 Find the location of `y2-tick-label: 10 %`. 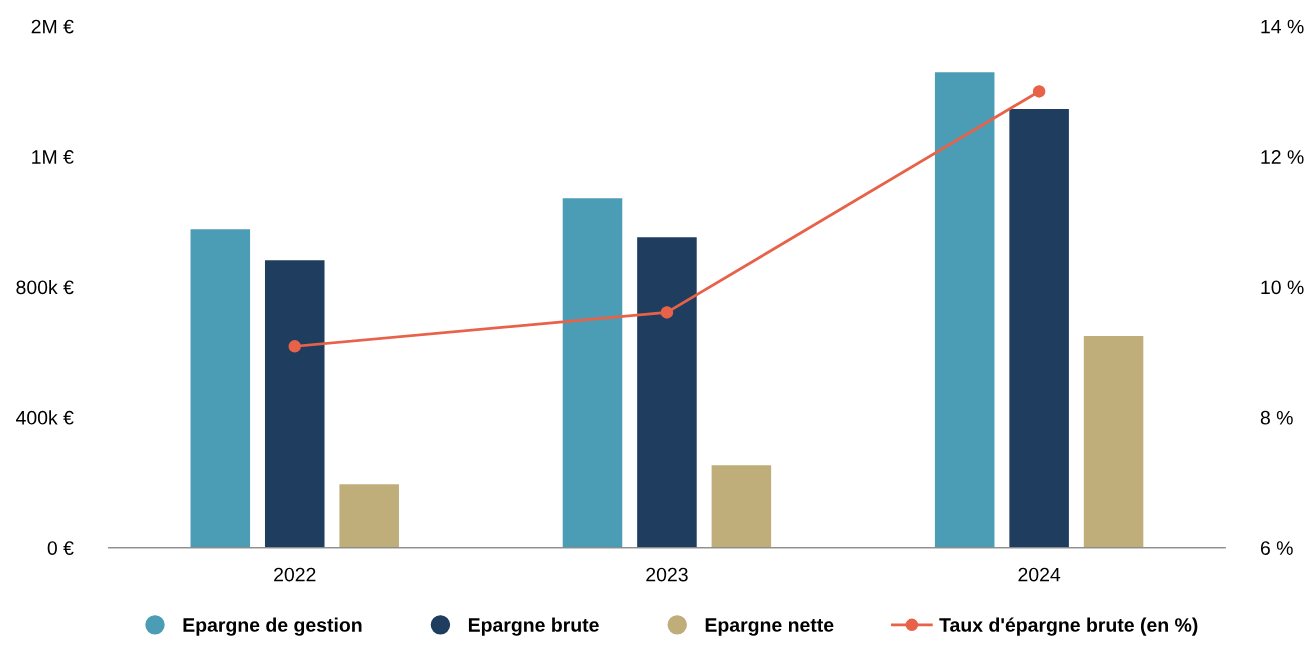

y2-tick-label: 10 % is located at coordinates (1282, 287).